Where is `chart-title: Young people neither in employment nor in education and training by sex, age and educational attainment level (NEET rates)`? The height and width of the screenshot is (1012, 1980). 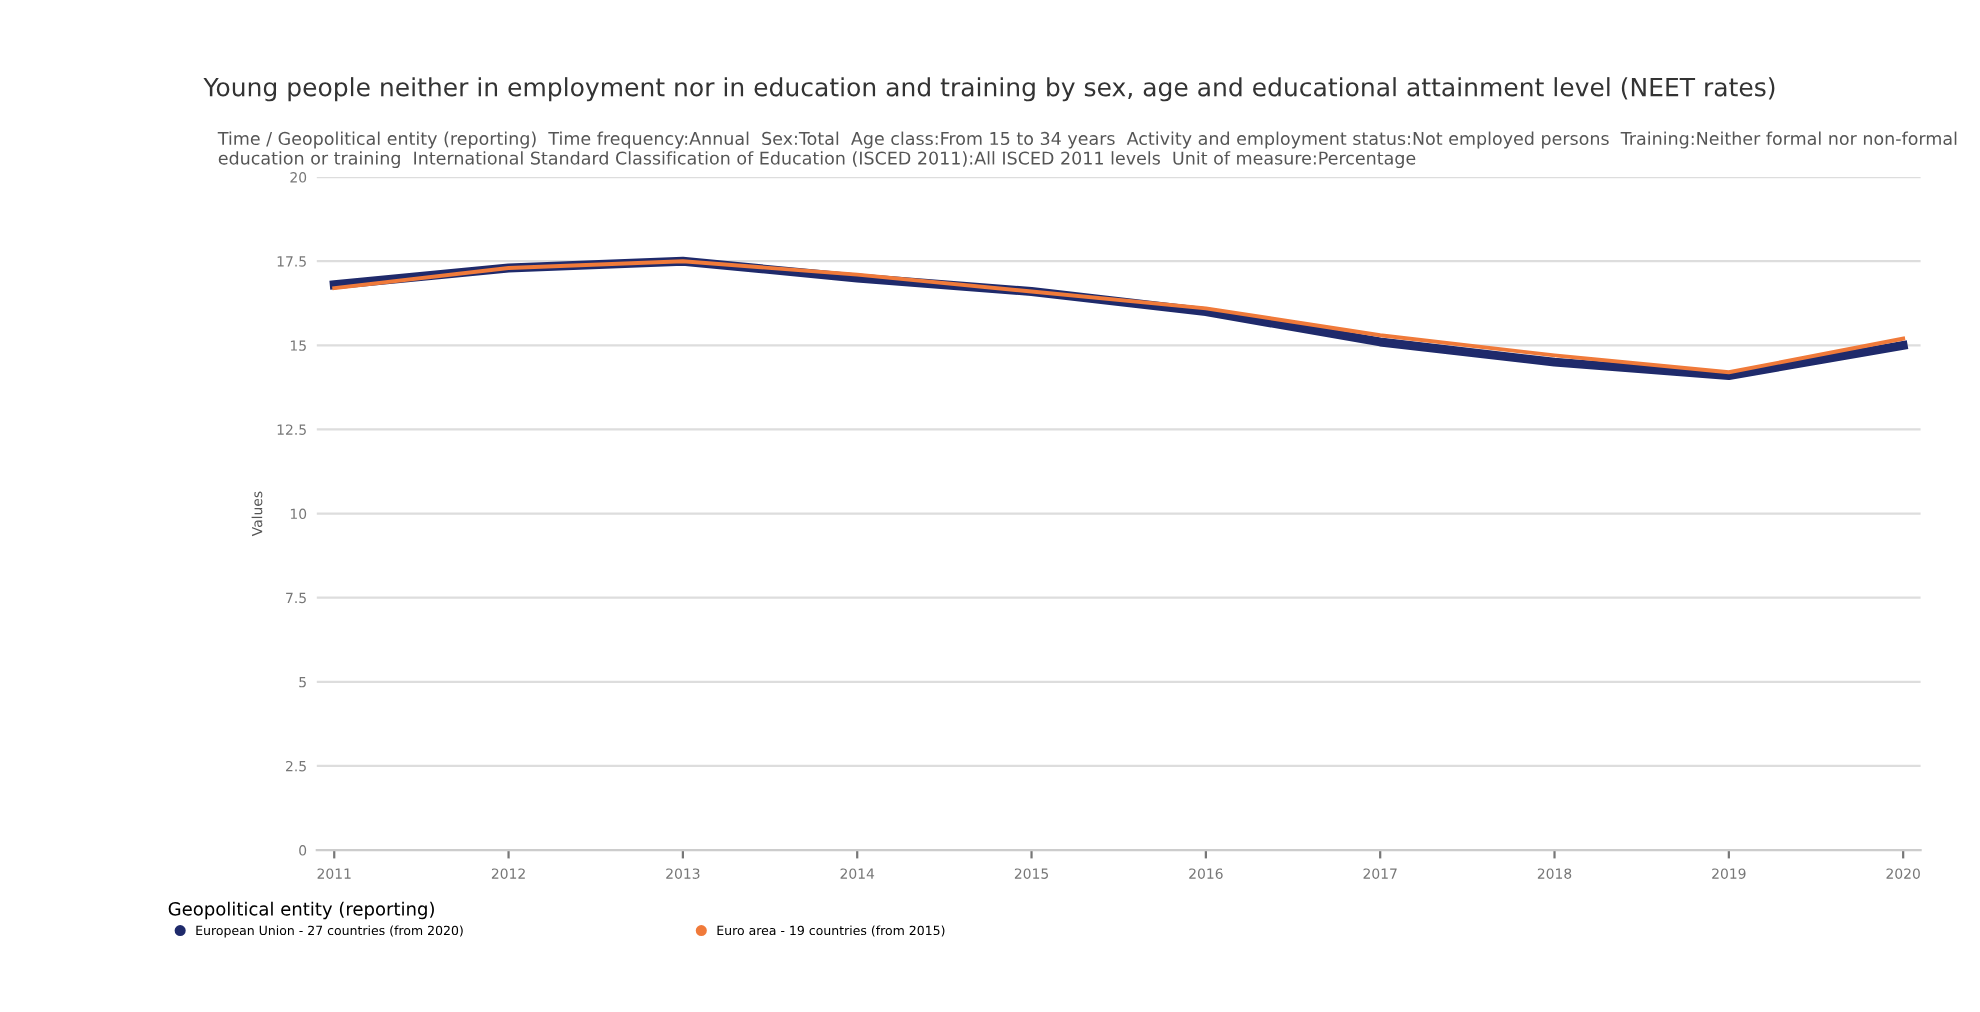 chart-title: Young people neither in employment nor in education and training by sex, age and educational attainment level (NEET rates) is located at coordinates (989, 89).